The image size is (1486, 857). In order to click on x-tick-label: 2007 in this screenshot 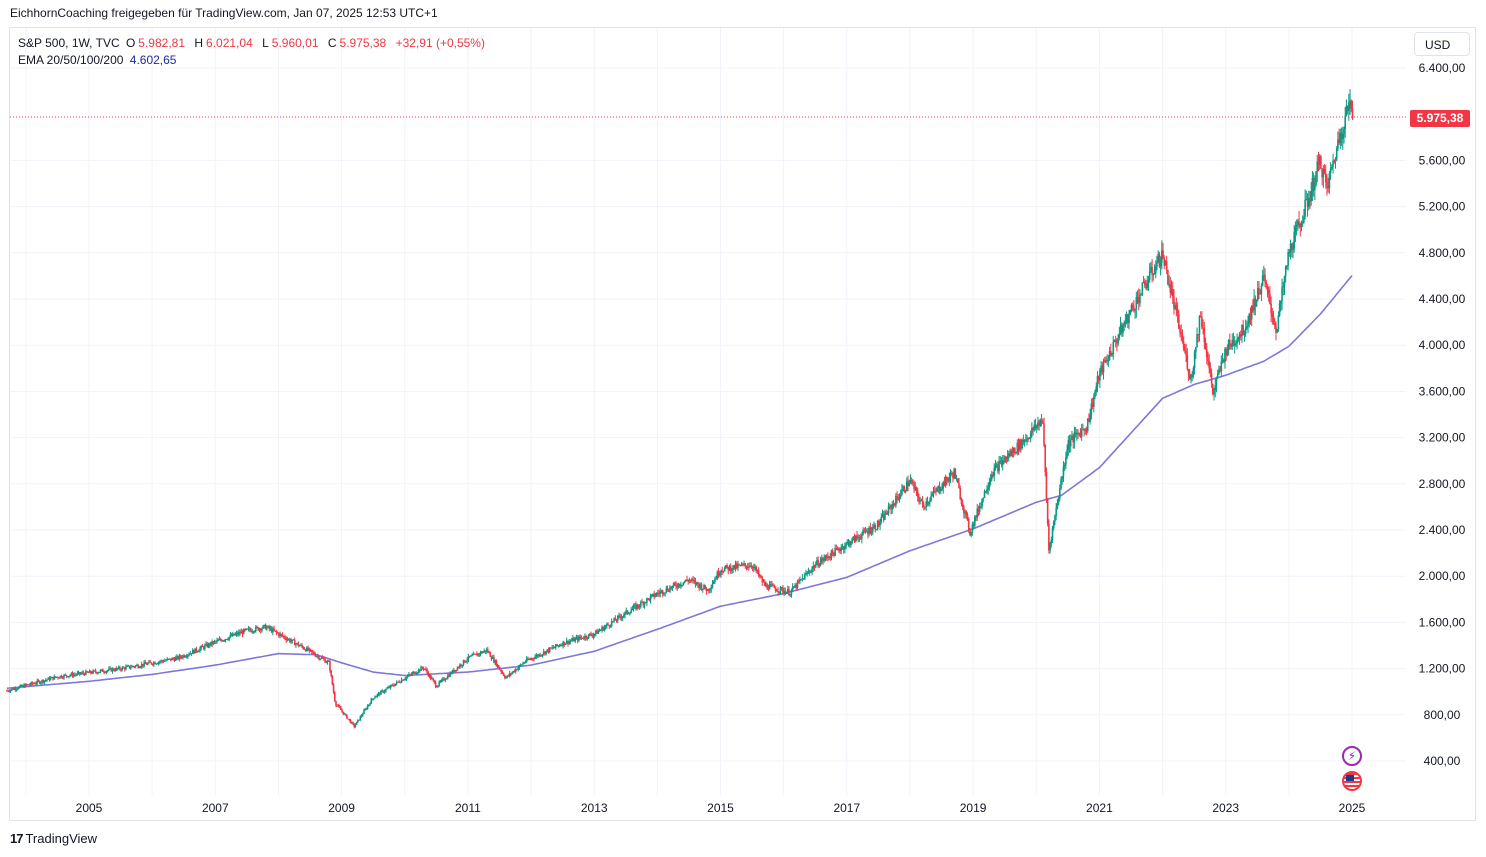, I will do `click(215, 808)`.